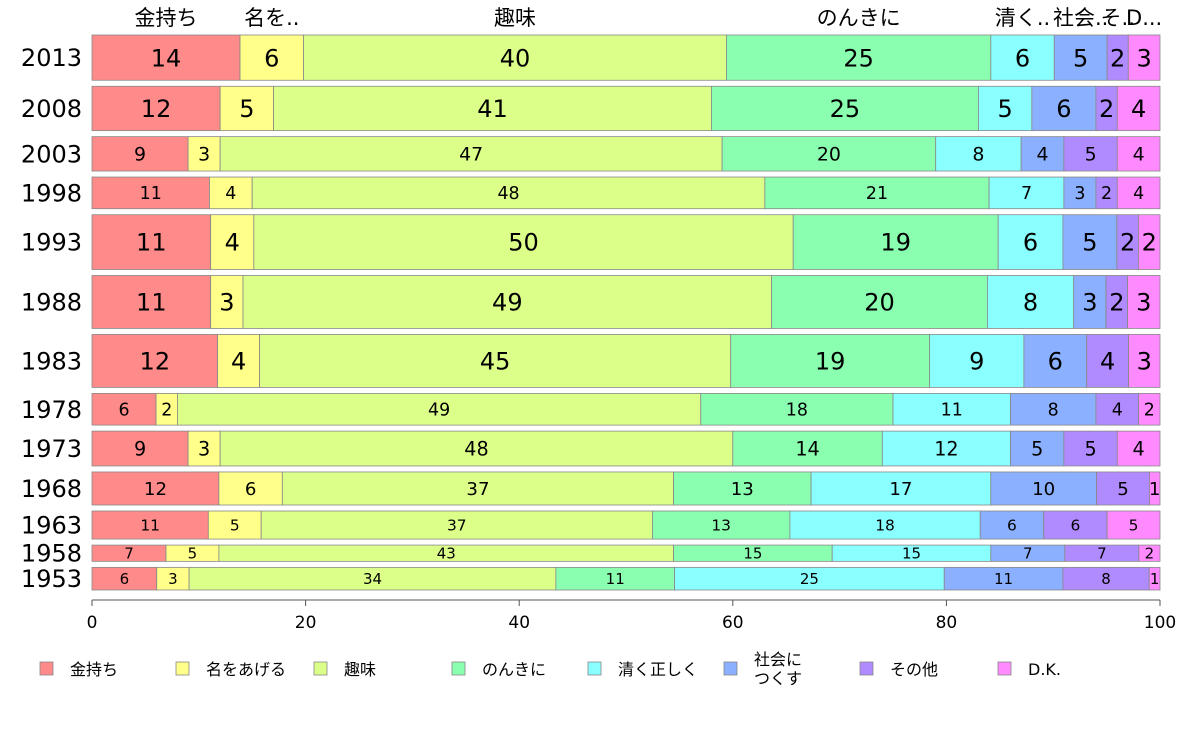 The width and height of the screenshot is (1188, 740). What do you see at coordinates (733, 623) in the screenshot?
I see `x-tick-label: 60` at bounding box center [733, 623].